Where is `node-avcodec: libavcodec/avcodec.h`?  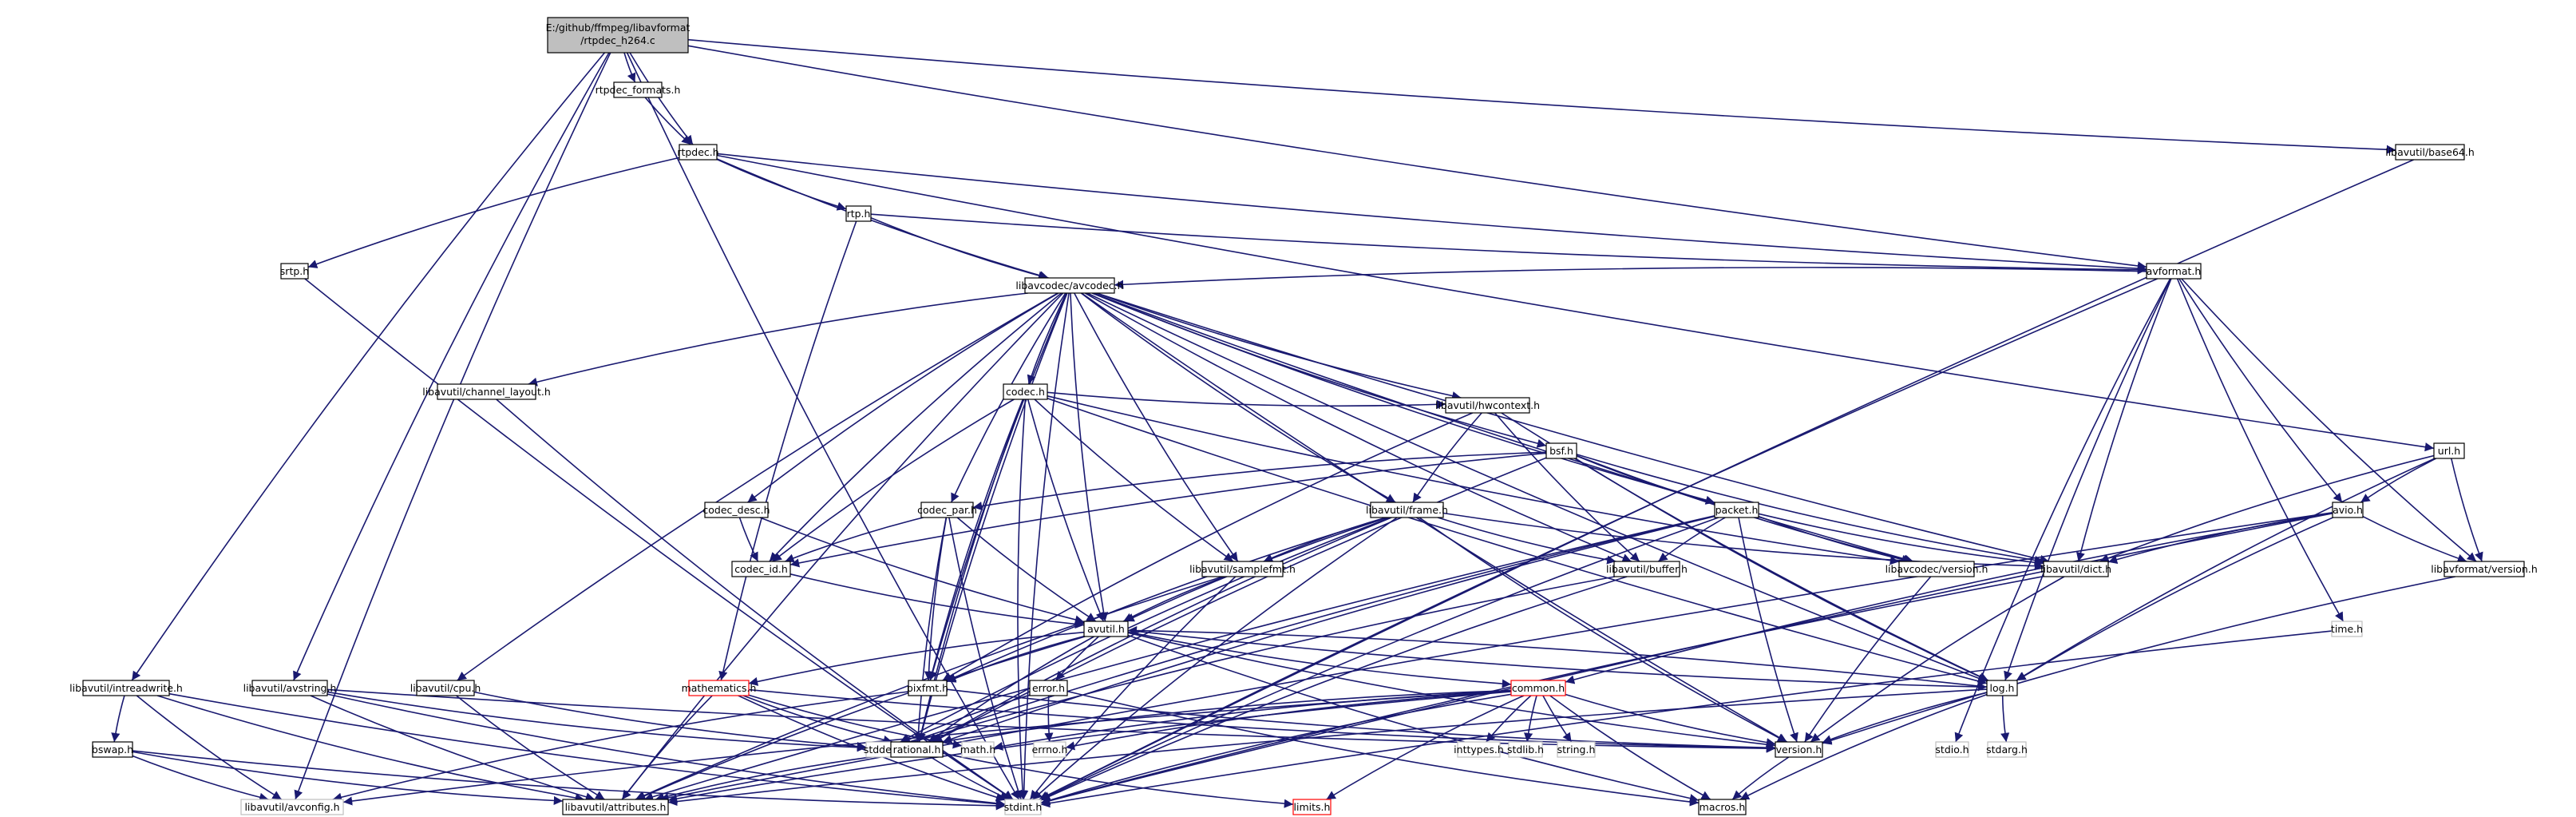
node-avcodec: libavcodec/avcodec.h is located at coordinates (1069, 285).